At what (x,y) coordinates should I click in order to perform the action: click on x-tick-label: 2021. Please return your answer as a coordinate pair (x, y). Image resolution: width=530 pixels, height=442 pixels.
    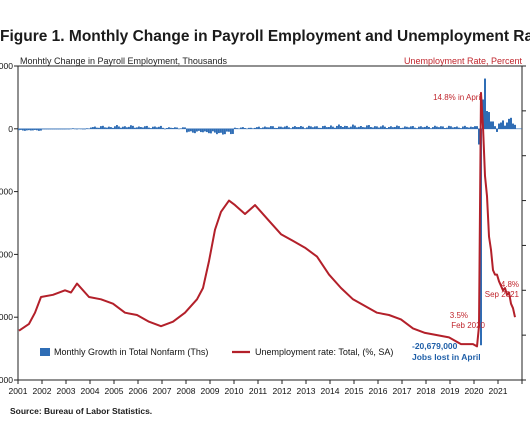
    Looking at the image, I should click on (498, 391).